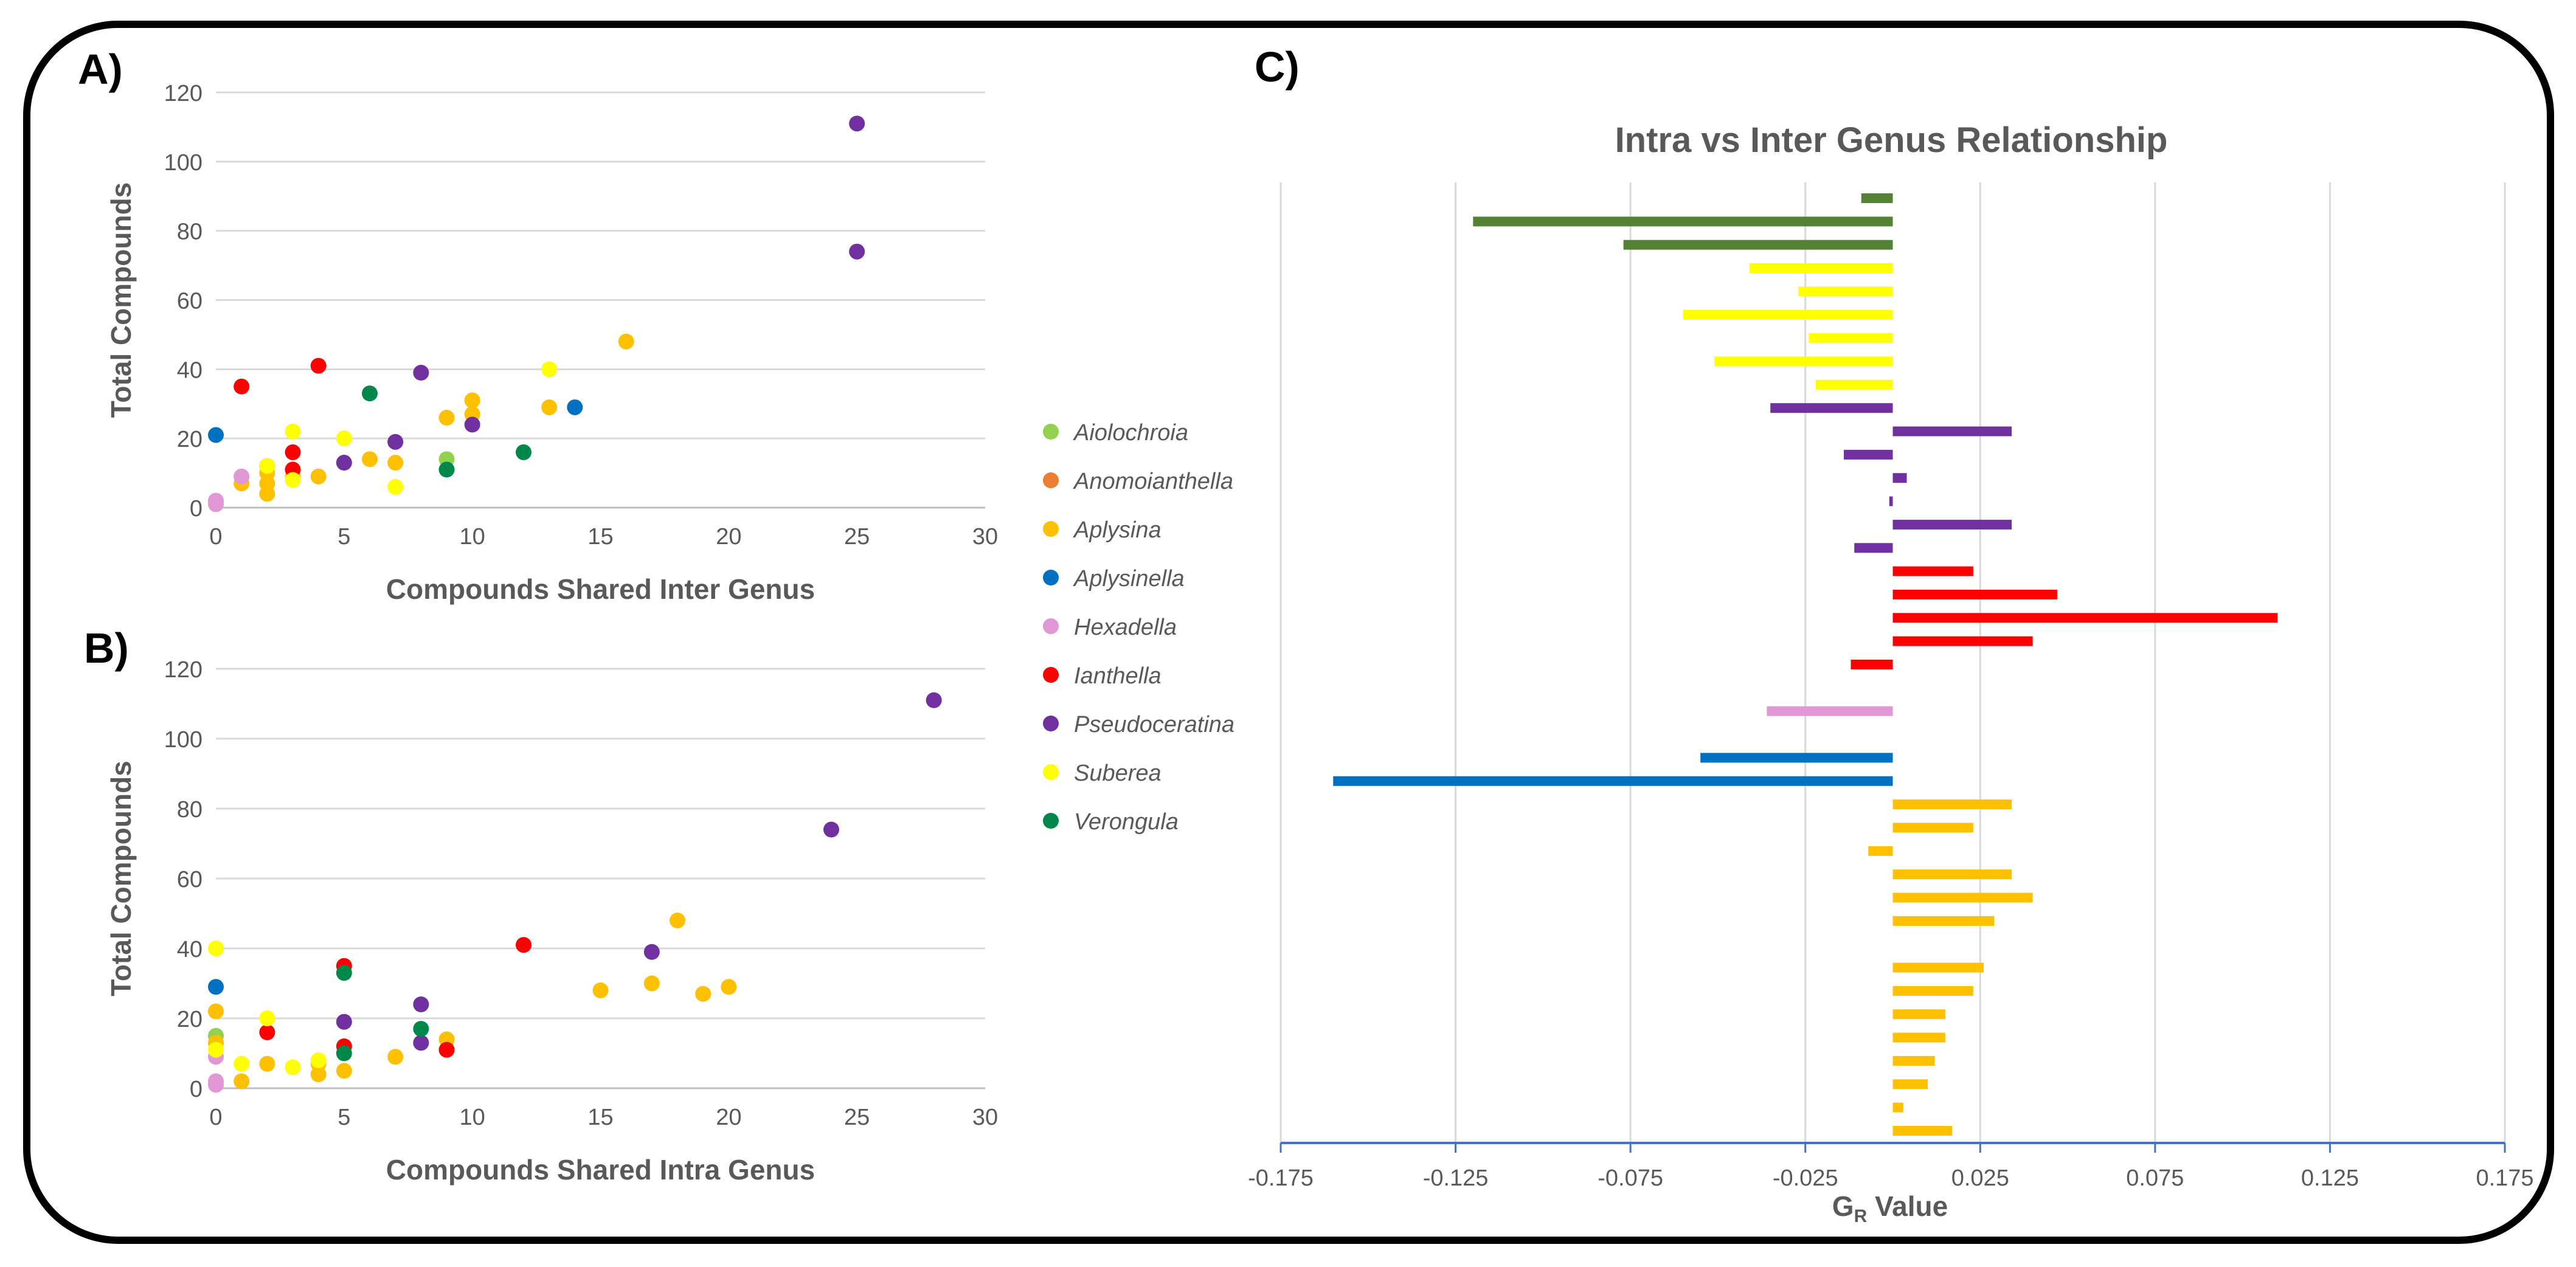 Image resolution: width=2576 pixels, height=1267 pixels. What do you see at coordinates (1051, 675) in the screenshot?
I see `legend-marker-ianthella` at bounding box center [1051, 675].